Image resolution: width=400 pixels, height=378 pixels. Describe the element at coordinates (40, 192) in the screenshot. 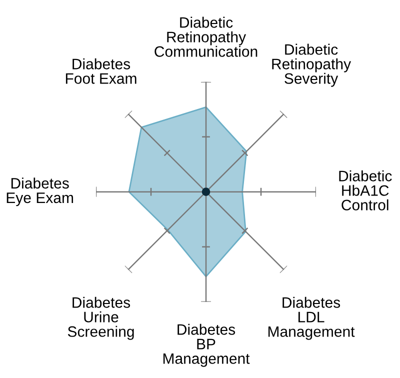

I see `spoke-label: Diabetes Eye Exam` at that location.